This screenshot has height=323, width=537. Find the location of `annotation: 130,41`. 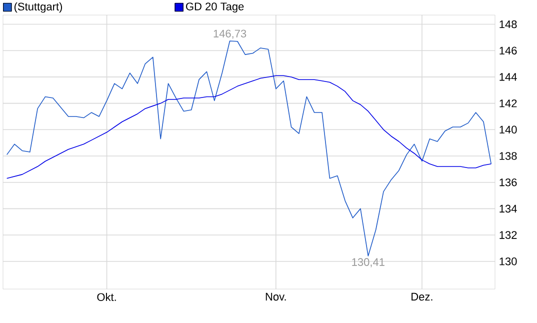

annotation: 130,41 is located at coordinates (368, 263).